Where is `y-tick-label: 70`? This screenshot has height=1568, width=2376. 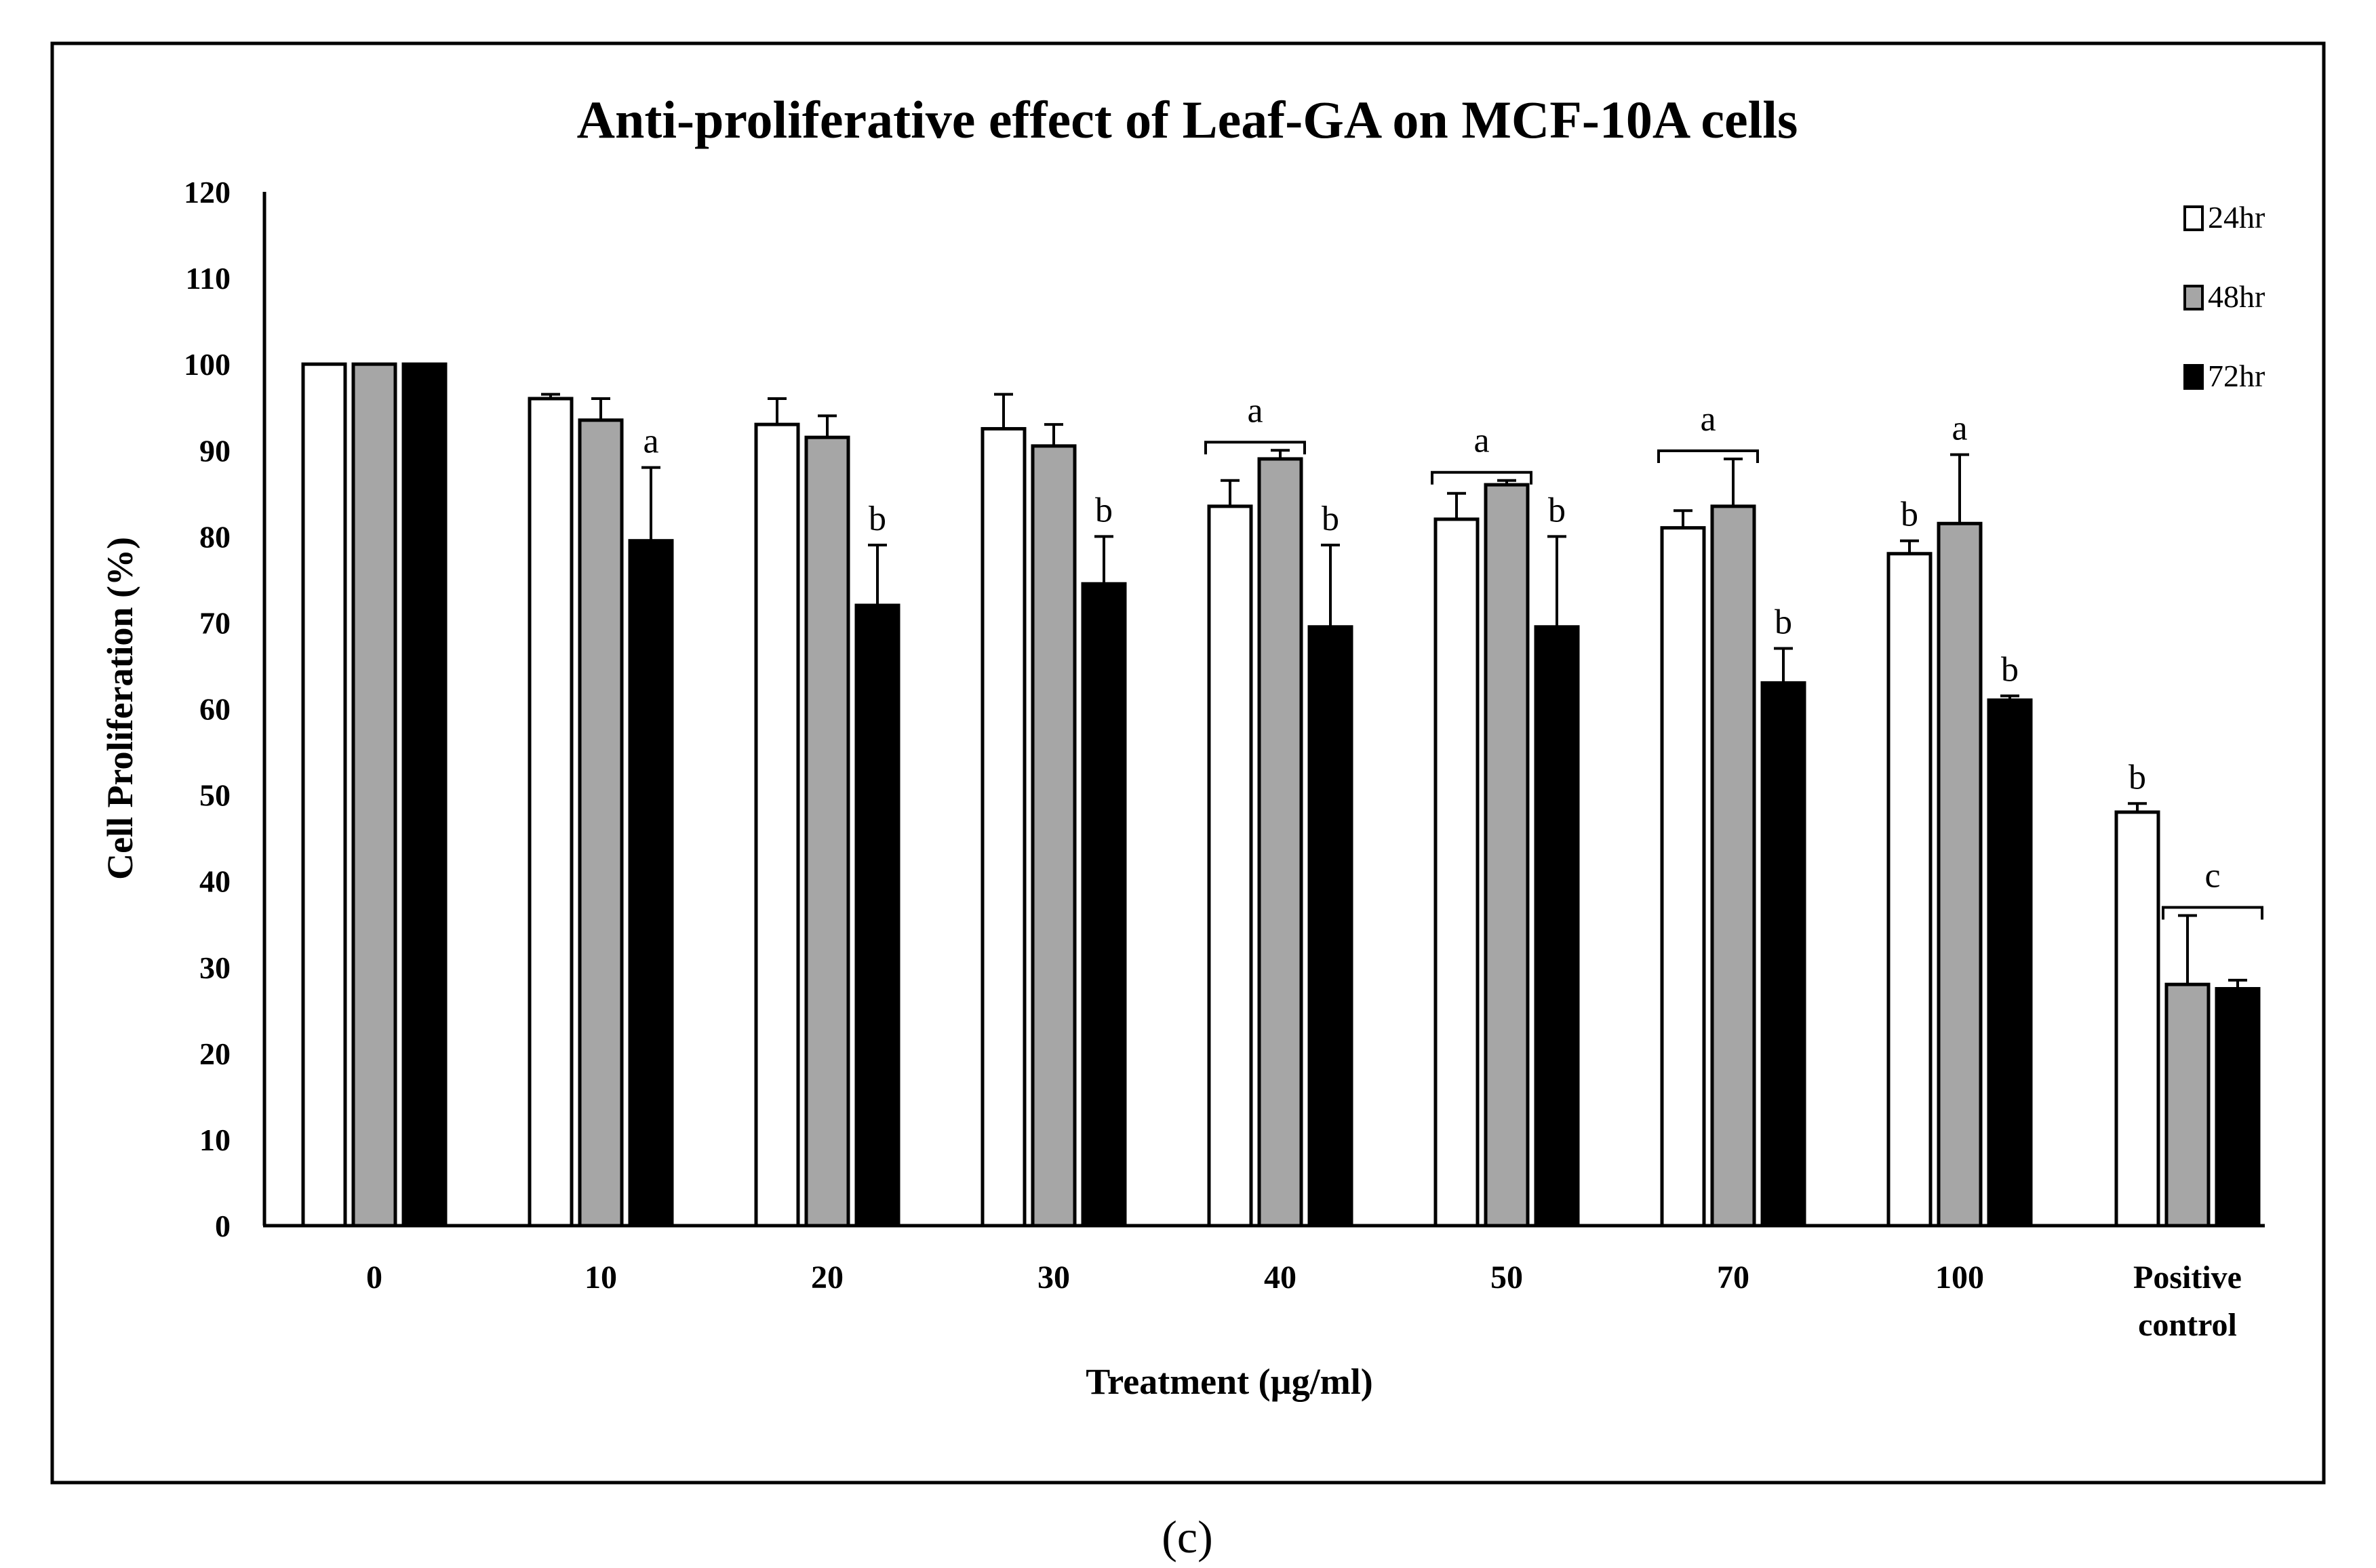 y-tick-label: 70 is located at coordinates (215, 622).